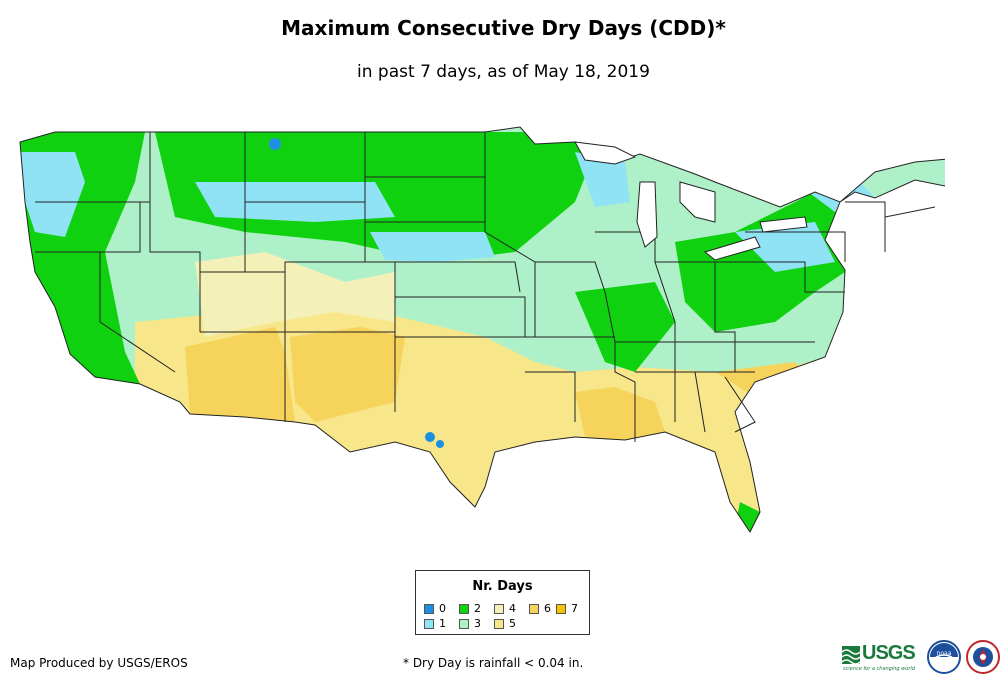 This screenshot has height=691, width=1007. I want to click on border-ut-co, so click(297, 302).